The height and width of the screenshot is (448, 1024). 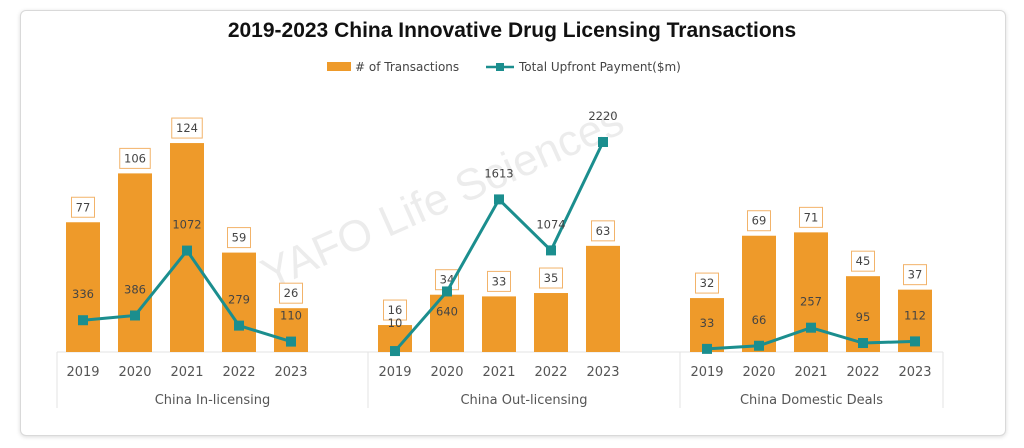 I want to click on bar-label: 16, so click(x=395, y=310).